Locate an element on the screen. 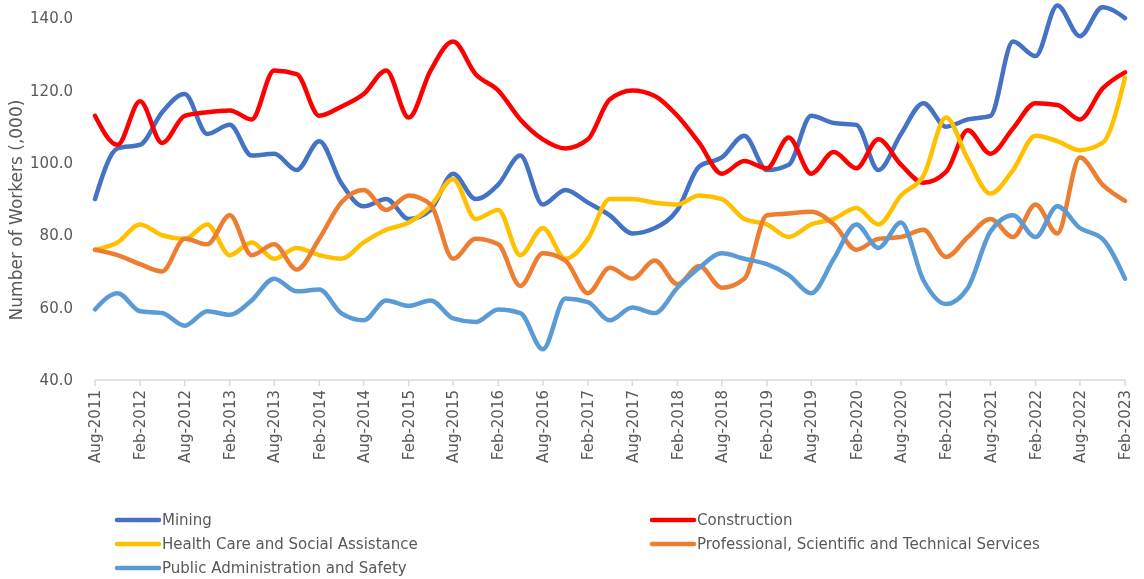 Image resolution: width=1144 pixels, height=579 pixels. legend-label: Mining is located at coordinates (187, 520).